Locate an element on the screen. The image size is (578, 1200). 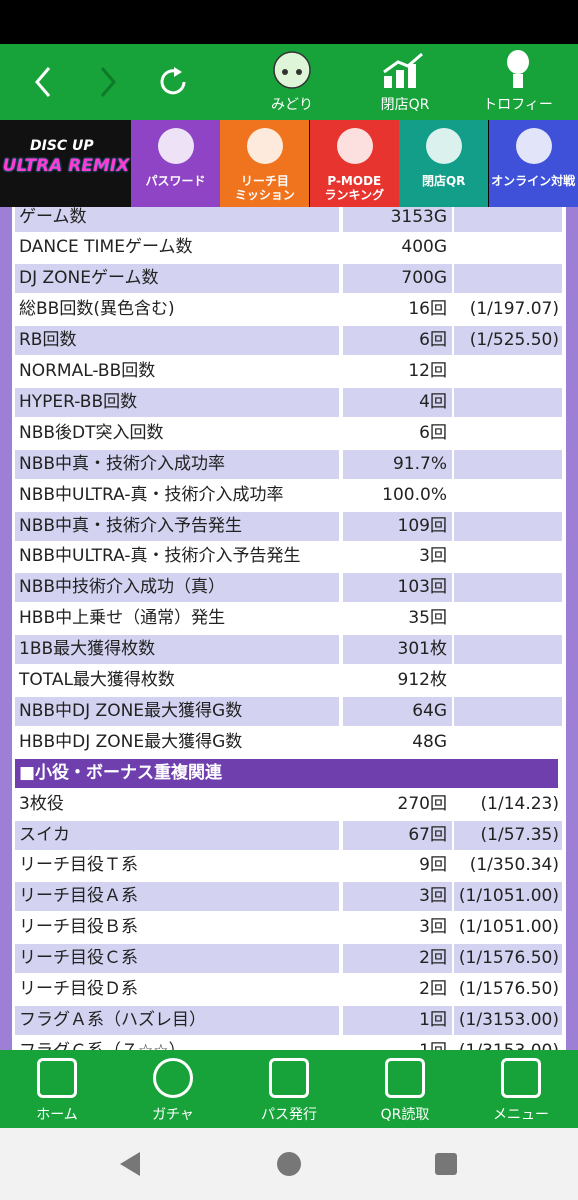
table-row: NBB後DT突入回数 6回 is located at coordinates (289, 433).